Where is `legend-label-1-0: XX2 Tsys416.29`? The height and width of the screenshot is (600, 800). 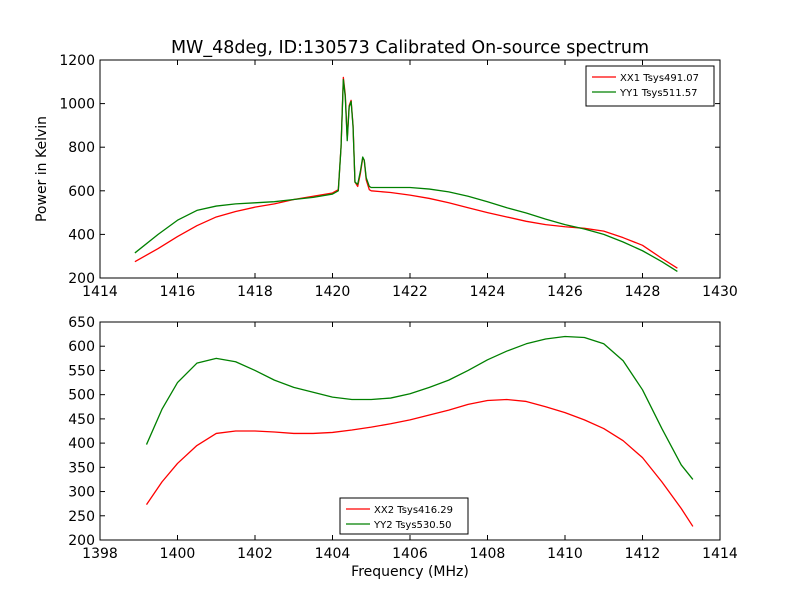
legend-label-1-0: XX2 Tsys416.29 is located at coordinates (413, 510).